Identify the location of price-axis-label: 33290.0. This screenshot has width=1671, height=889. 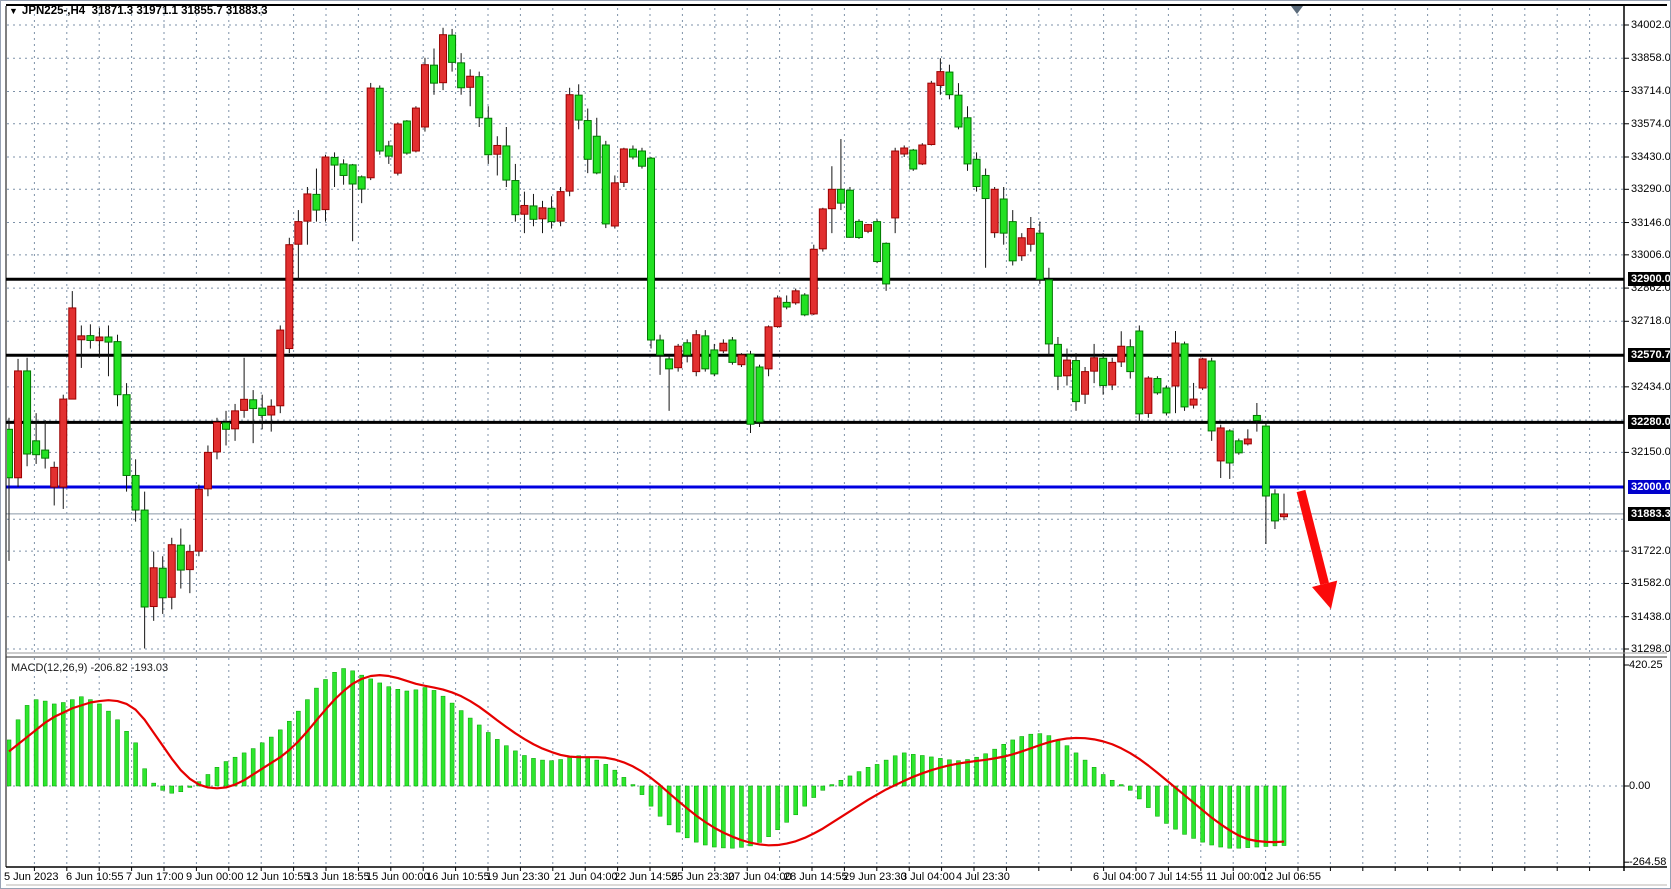
(1651, 189).